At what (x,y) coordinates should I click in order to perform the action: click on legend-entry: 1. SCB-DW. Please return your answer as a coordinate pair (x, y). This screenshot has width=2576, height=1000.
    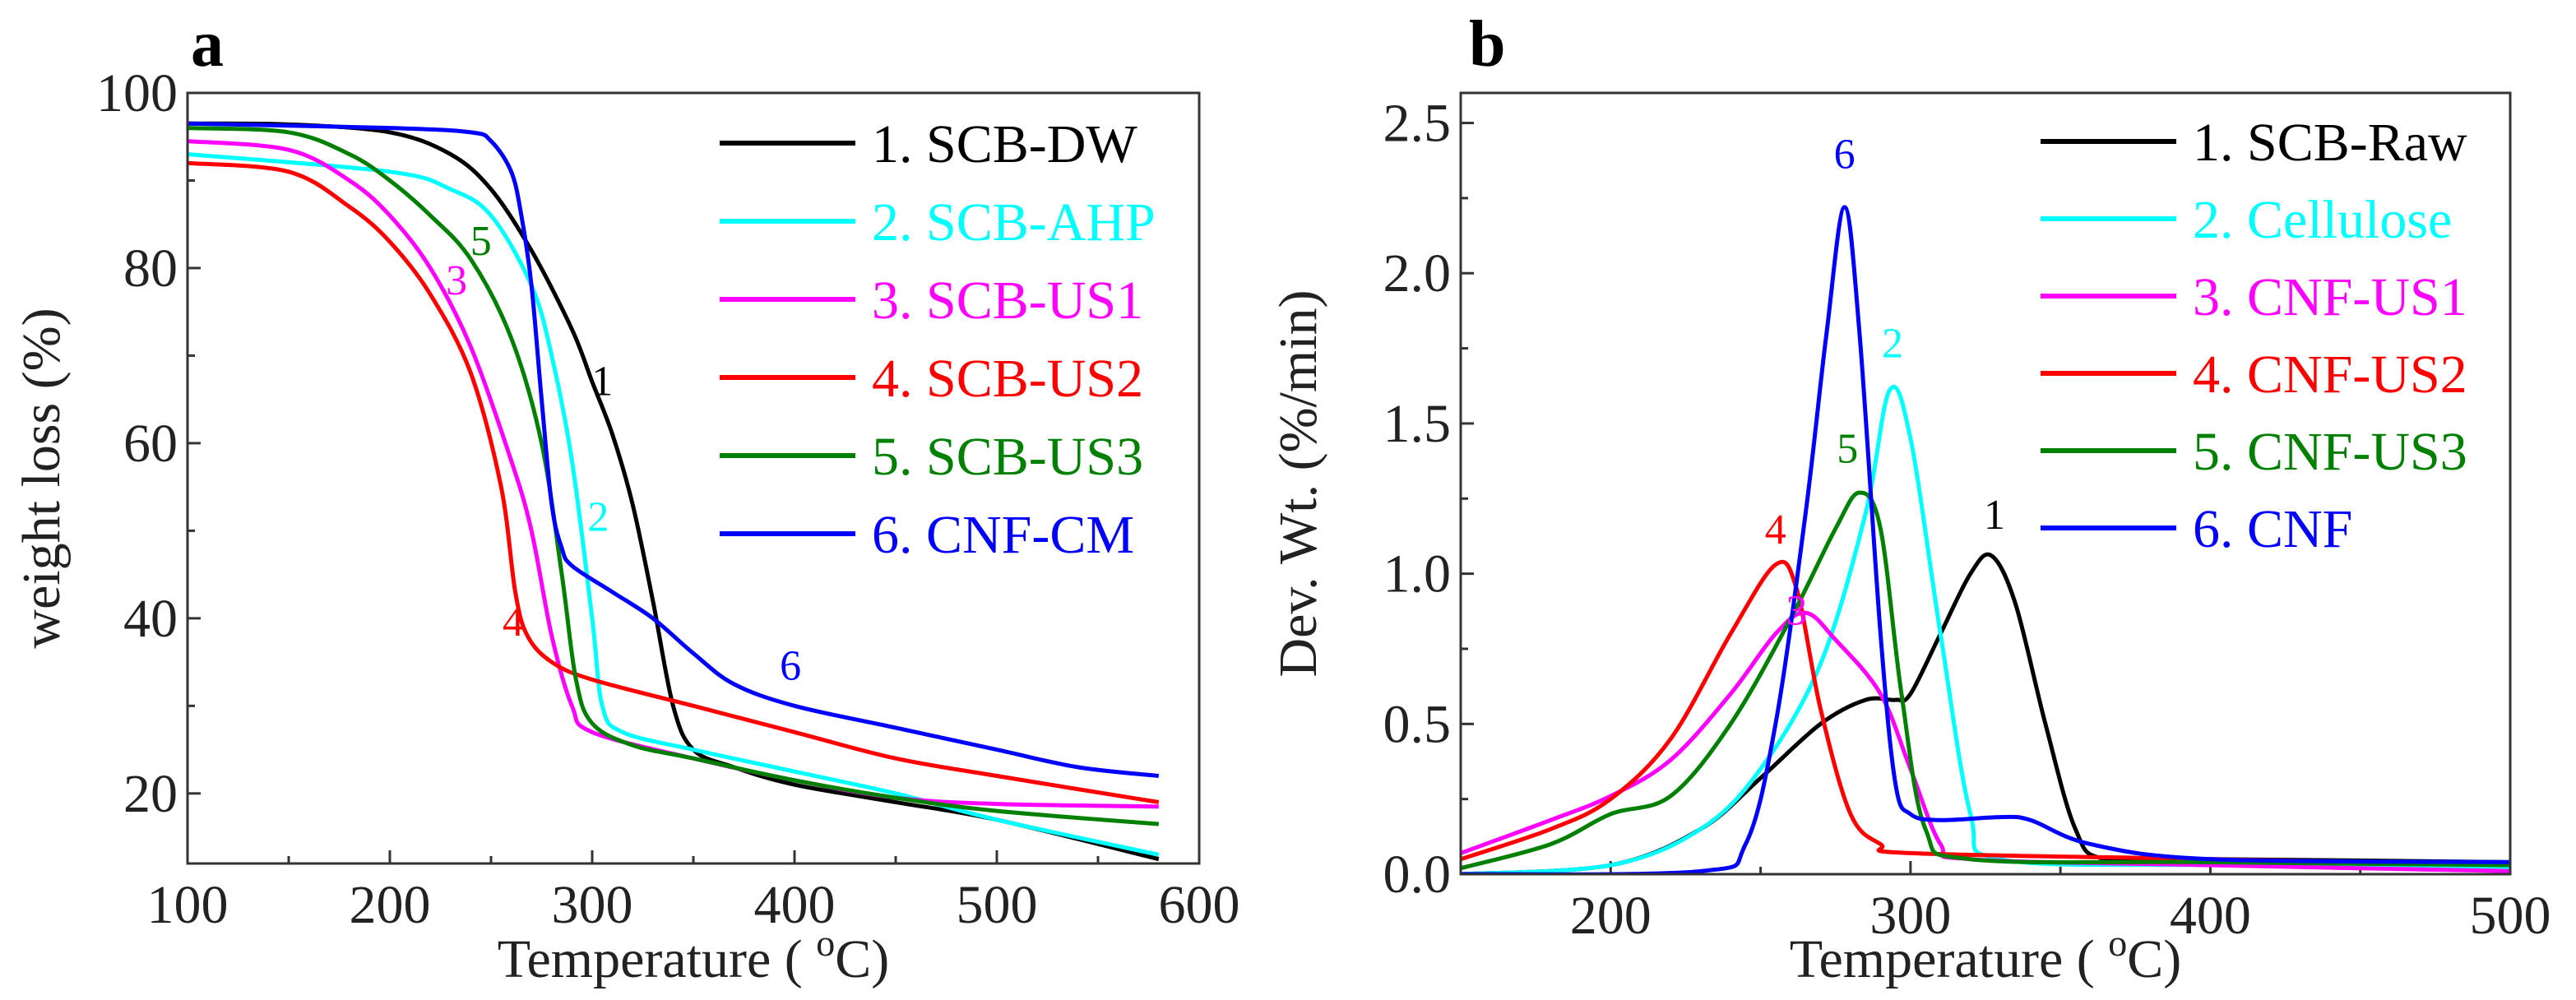
    Looking at the image, I should click on (1005, 144).